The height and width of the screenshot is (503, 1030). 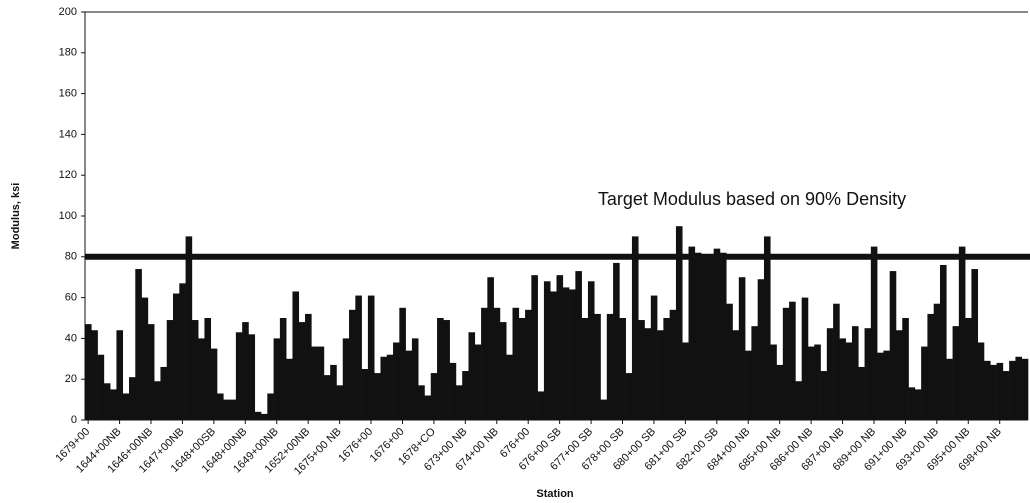 I want to click on y-tick-label: 140, so click(x=68, y=134).